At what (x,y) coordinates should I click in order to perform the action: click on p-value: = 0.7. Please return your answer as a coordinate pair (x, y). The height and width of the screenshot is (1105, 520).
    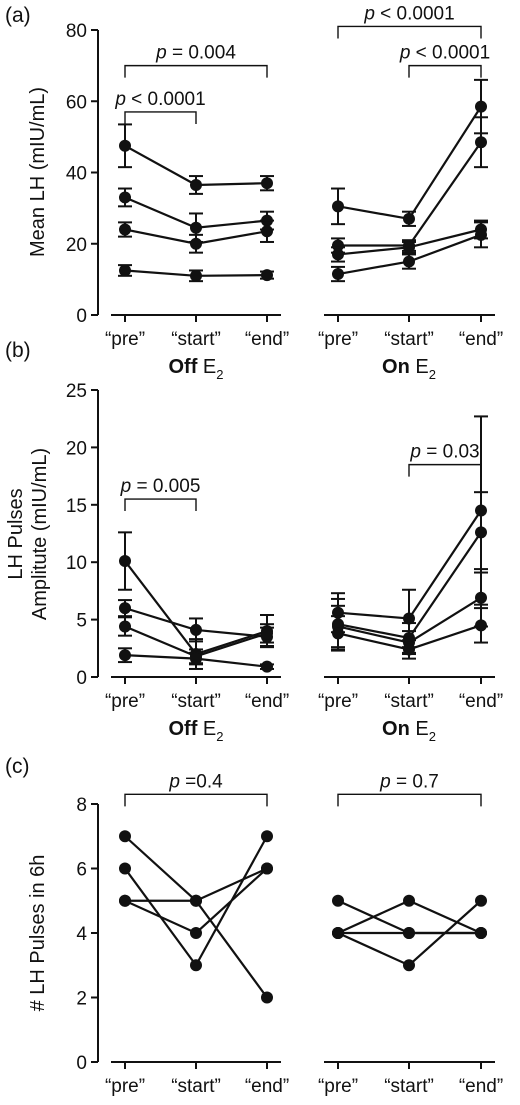
    Looking at the image, I should click on (415, 781).